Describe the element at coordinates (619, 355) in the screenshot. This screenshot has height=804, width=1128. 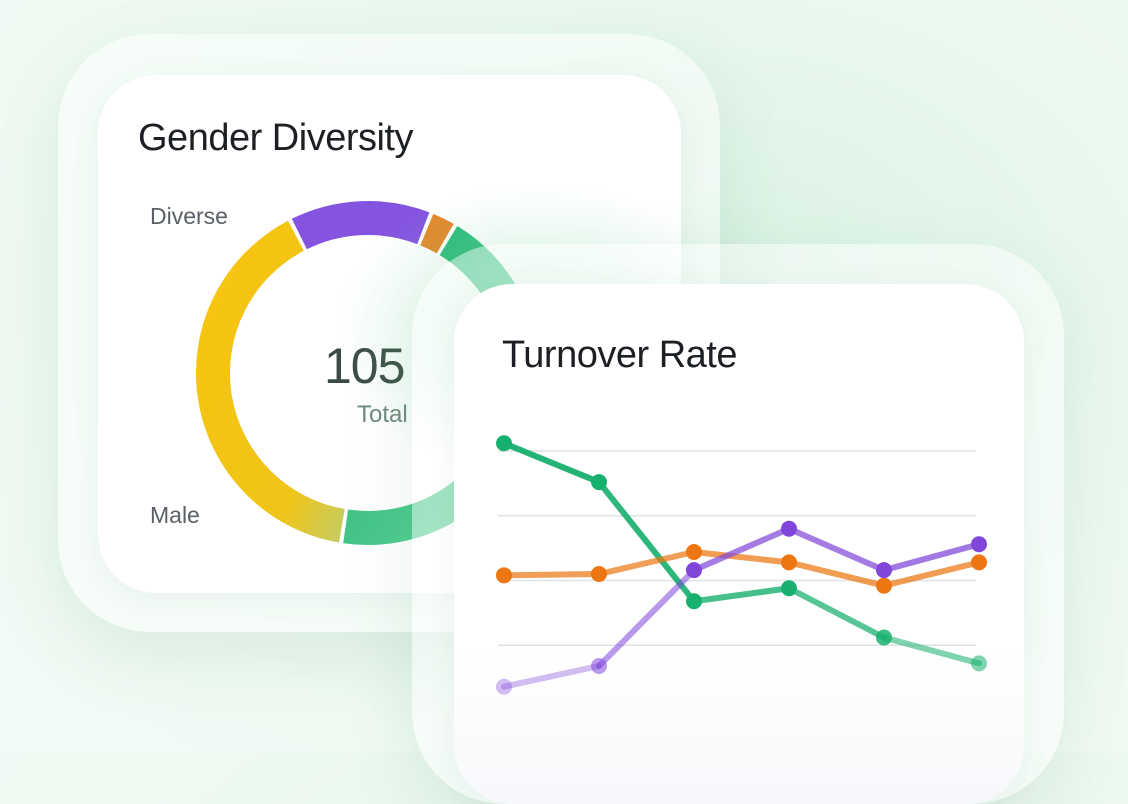
I see `turnover-rate-title: Turnover Rate` at that location.